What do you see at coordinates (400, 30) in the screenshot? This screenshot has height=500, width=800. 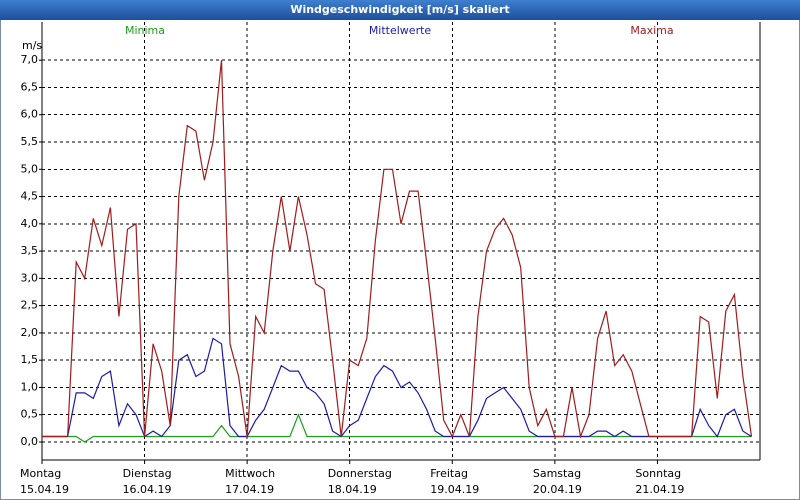 I see `legend-label: Mittelwerte` at bounding box center [400, 30].